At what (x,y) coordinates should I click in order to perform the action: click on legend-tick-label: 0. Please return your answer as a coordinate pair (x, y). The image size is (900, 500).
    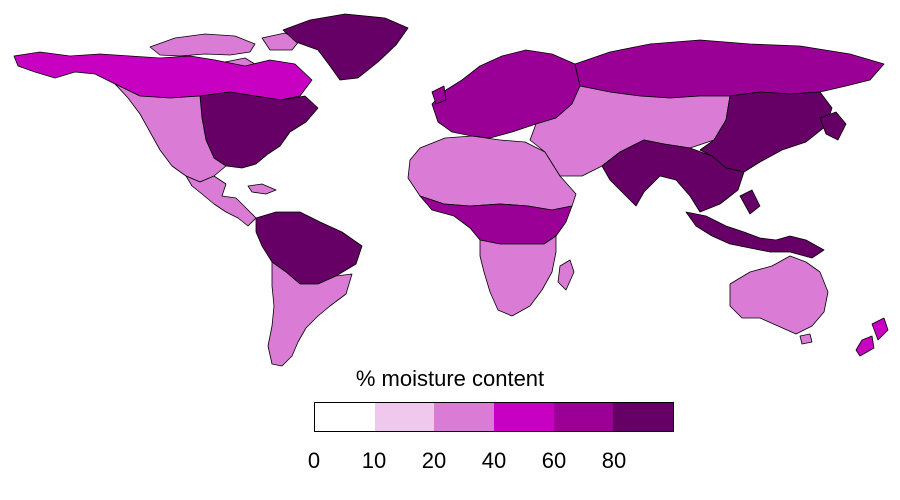
    Looking at the image, I should click on (314, 460).